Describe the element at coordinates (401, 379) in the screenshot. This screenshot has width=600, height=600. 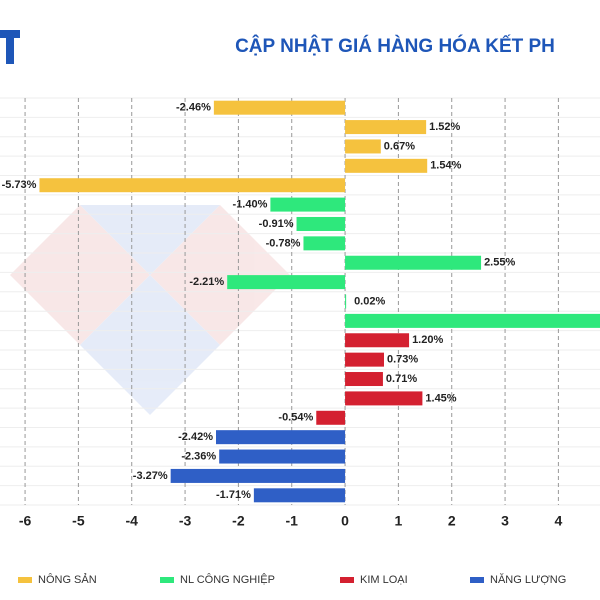
I see `value-label: 0.71%` at that location.